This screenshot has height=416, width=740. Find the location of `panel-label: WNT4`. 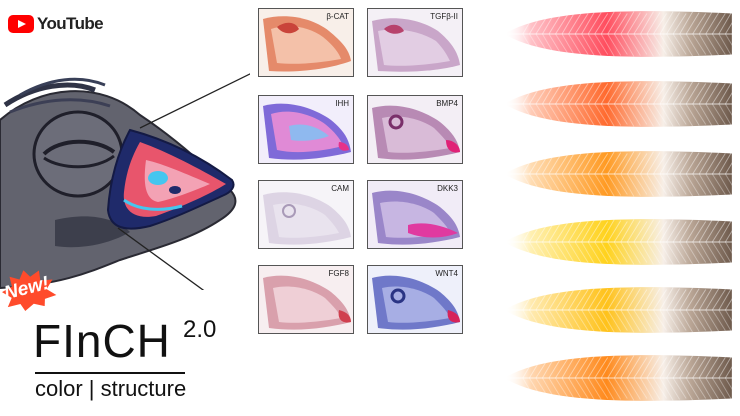

panel-label: WNT4 is located at coordinates (446, 273).